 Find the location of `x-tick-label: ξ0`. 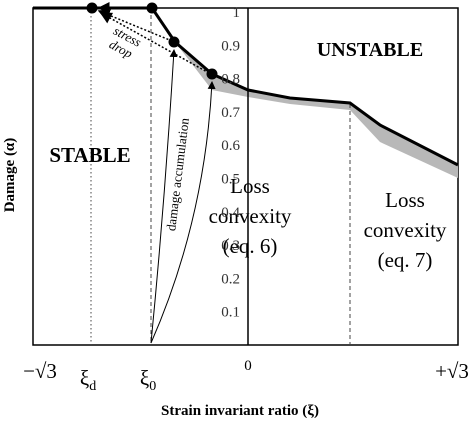

x-tick-label: ξ0 is located at coordinates (148, 380).